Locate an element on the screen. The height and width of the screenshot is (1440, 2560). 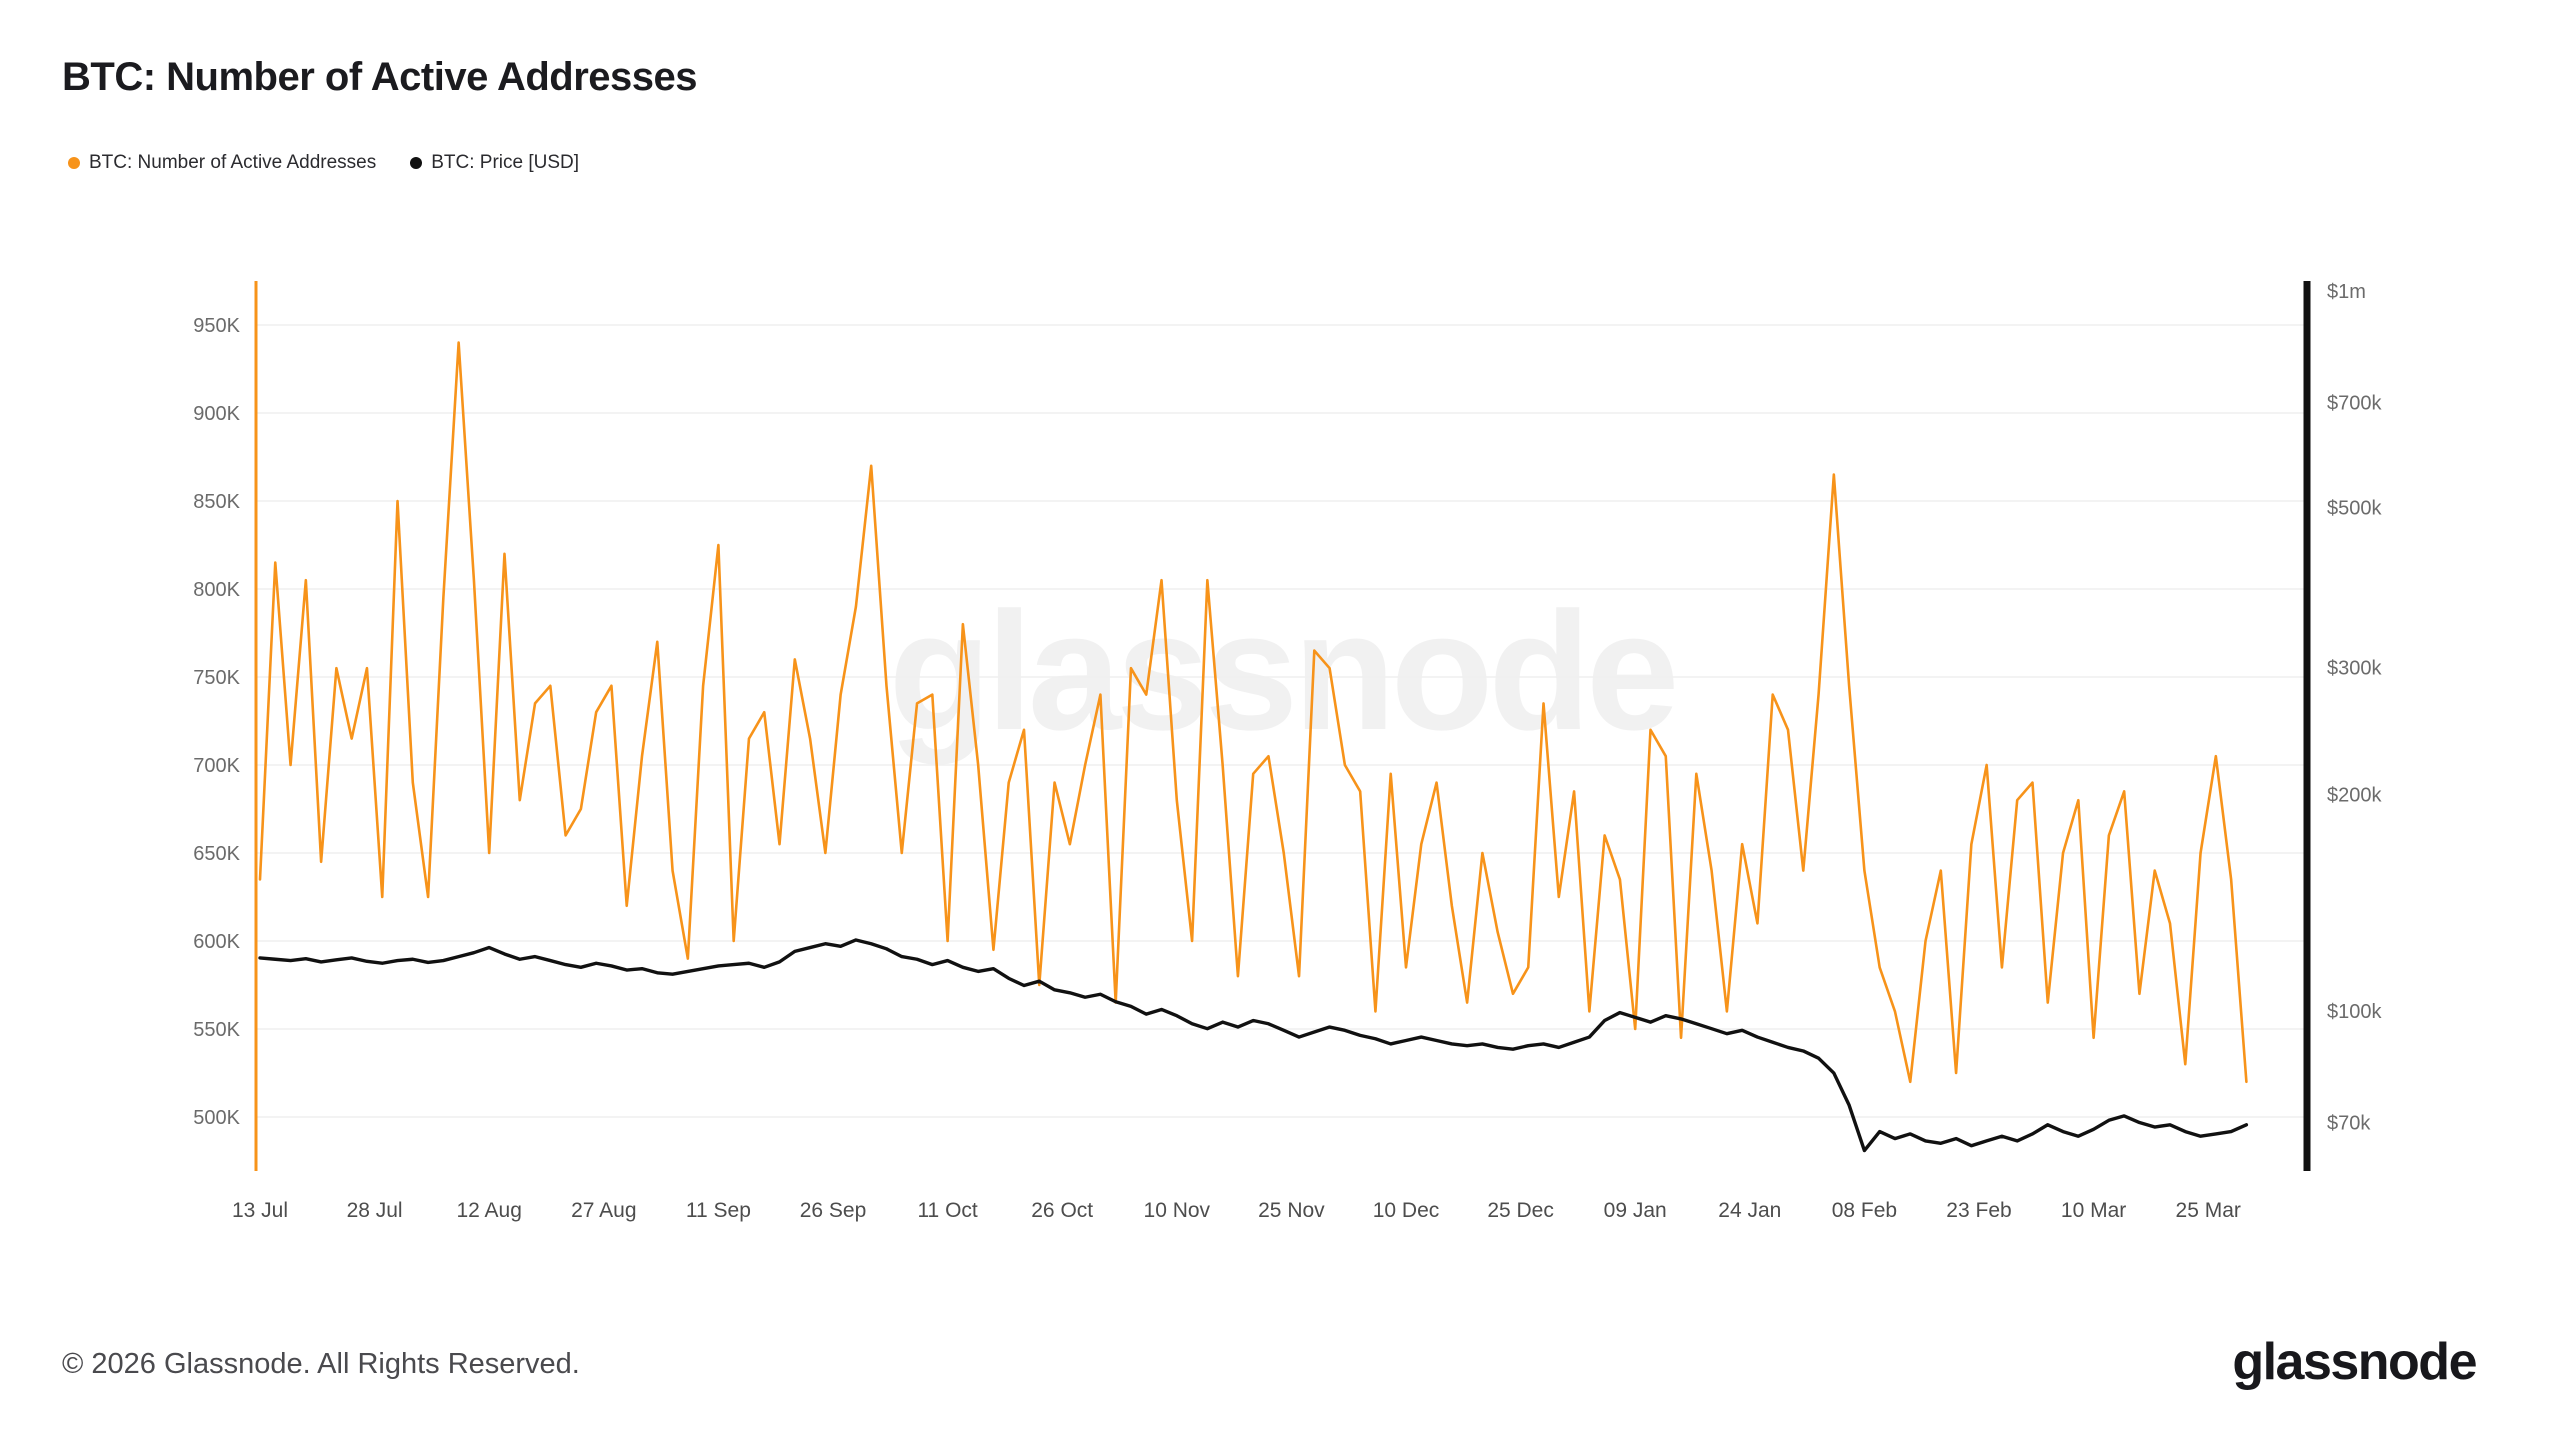
x-axis-tick: 26 Oct is located at coordinates (1062, 1210).